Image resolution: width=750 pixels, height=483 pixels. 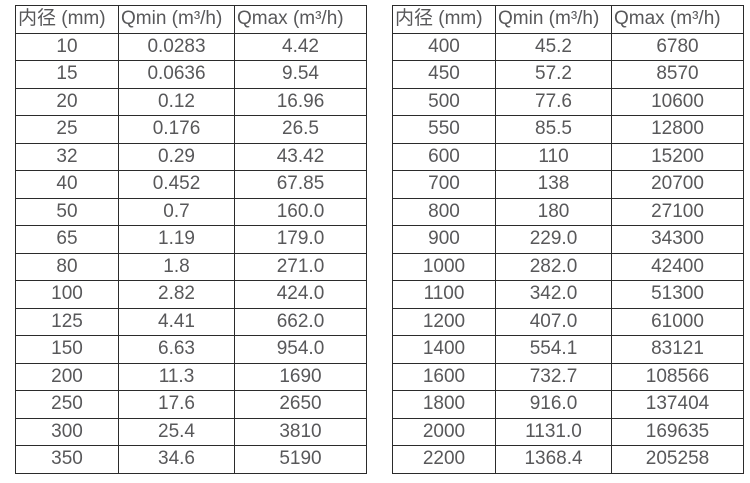 What do you see at coordinates (67, 266) in the screenshot?
I see `diameter-cell: 80` at bounding box center [67, 266].